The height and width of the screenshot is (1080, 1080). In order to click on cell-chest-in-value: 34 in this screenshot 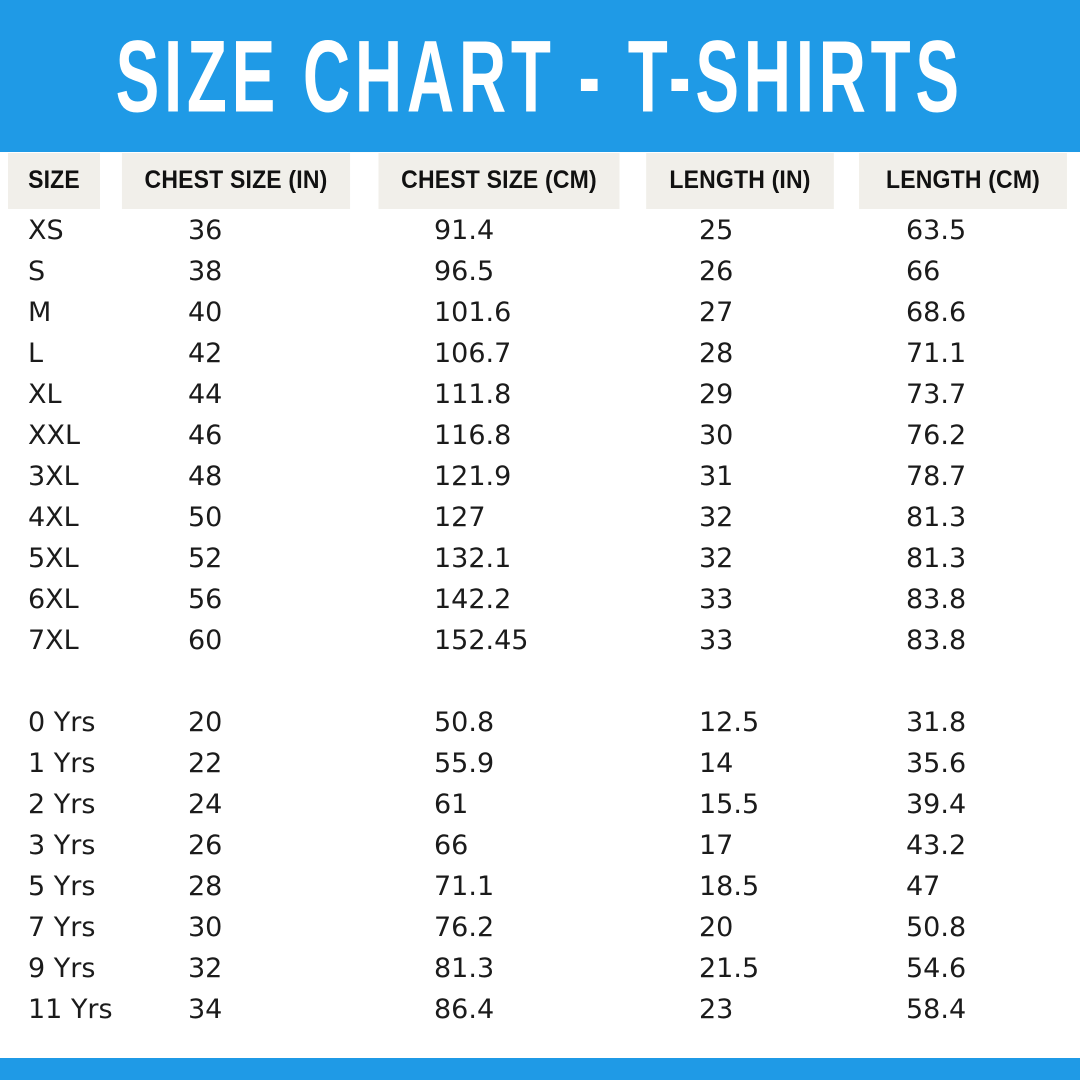, I will do `click(205, 1009)`.